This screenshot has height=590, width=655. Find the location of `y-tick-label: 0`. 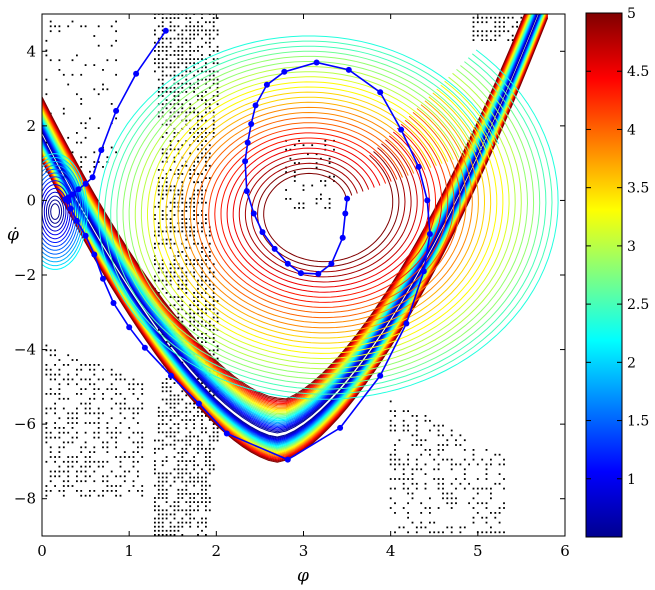

y-tick-label: 0 is located at coordinates (31, 200).